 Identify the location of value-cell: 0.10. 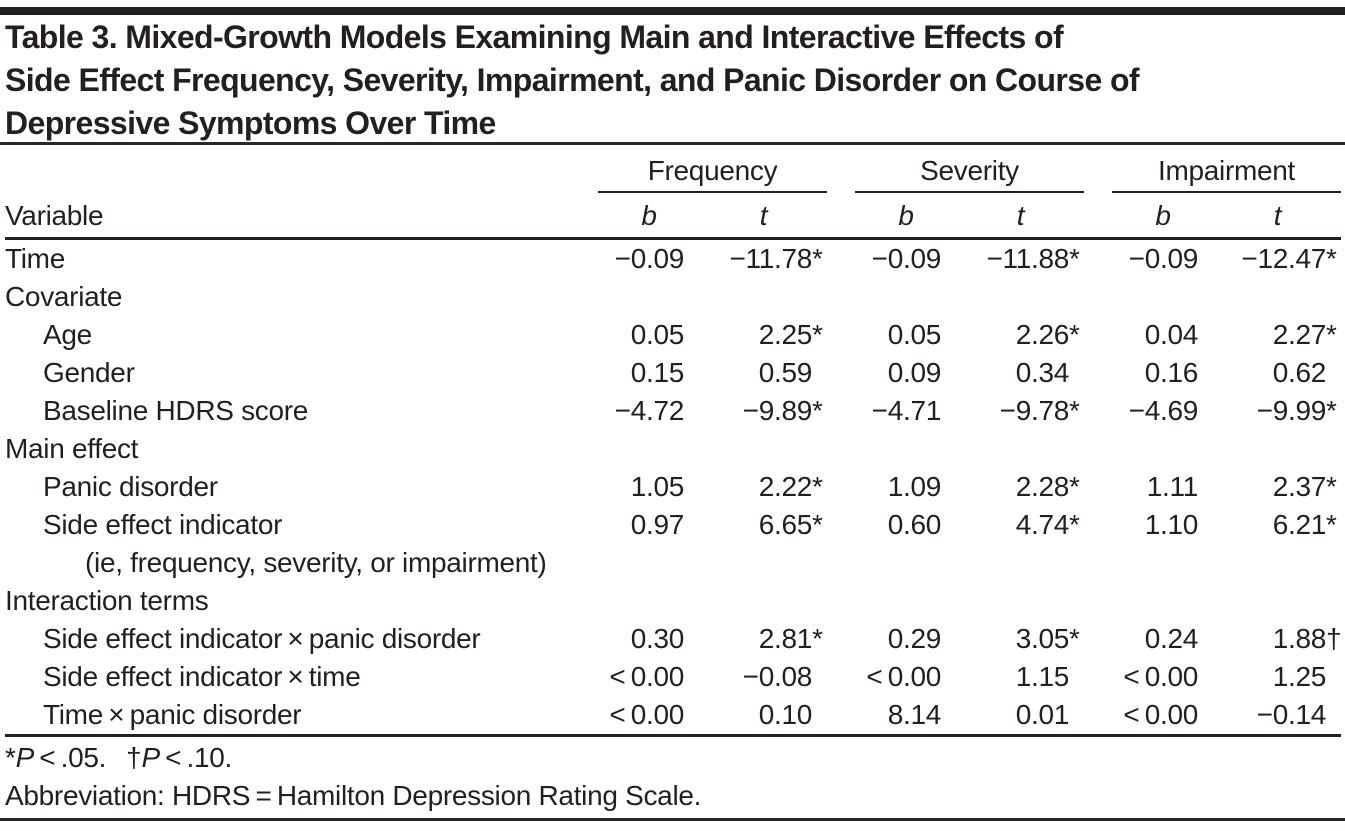
(763, 716).